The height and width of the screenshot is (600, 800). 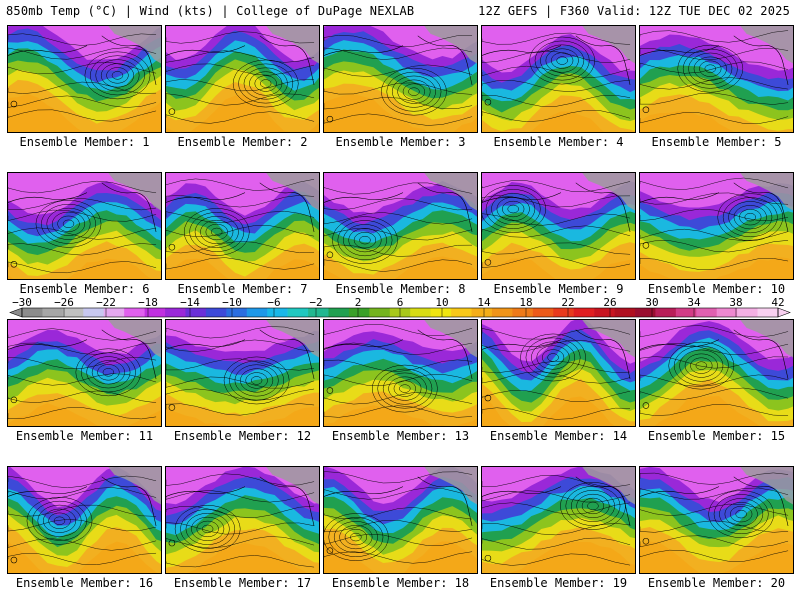 I want to click on ensemble-member-label: Ensemble Member: 3, so click(x=400, y=142).